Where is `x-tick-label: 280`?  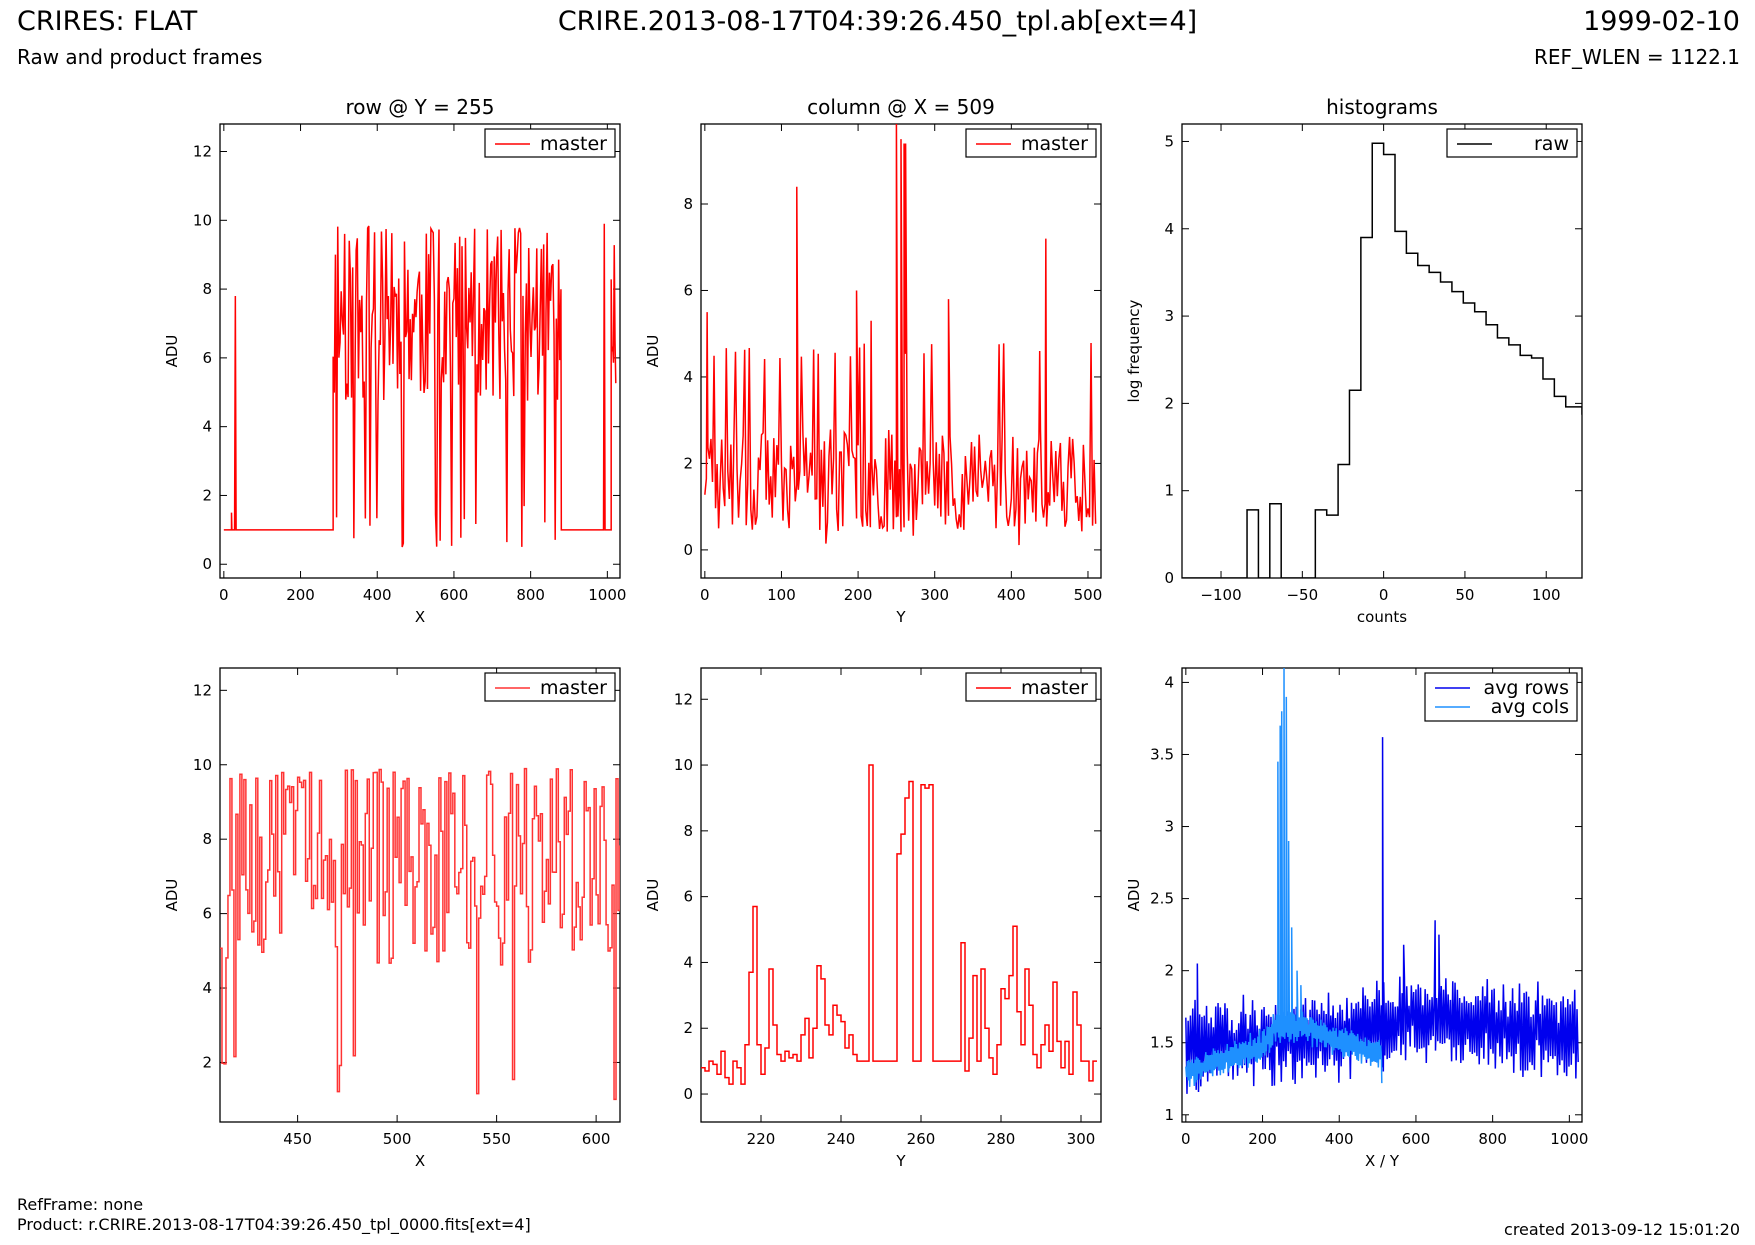 x-tick-label: 280 is located at coordinates (1001, 1139).